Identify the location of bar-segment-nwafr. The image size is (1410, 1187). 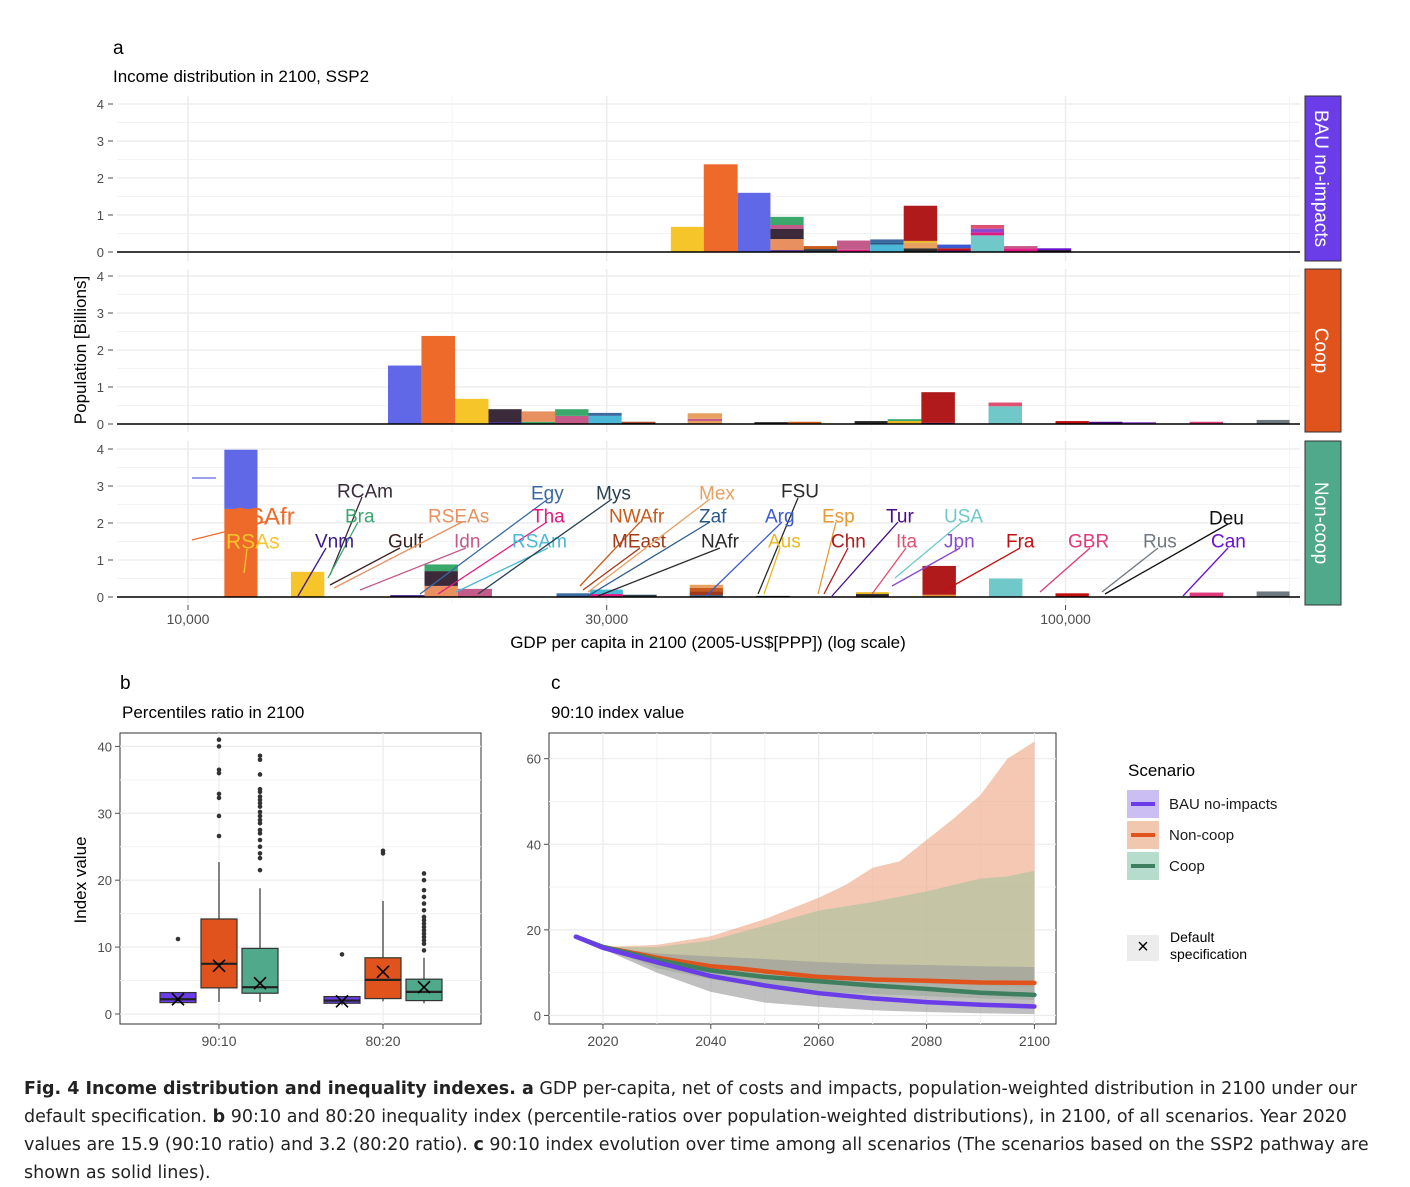
(805, 422).